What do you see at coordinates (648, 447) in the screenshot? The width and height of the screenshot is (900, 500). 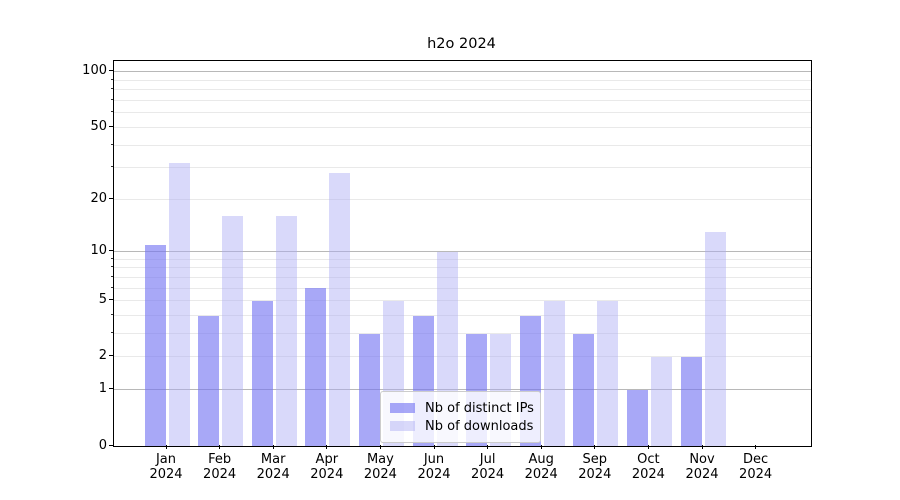 I see `x-tick-oct` at bounding box center [648, 447].